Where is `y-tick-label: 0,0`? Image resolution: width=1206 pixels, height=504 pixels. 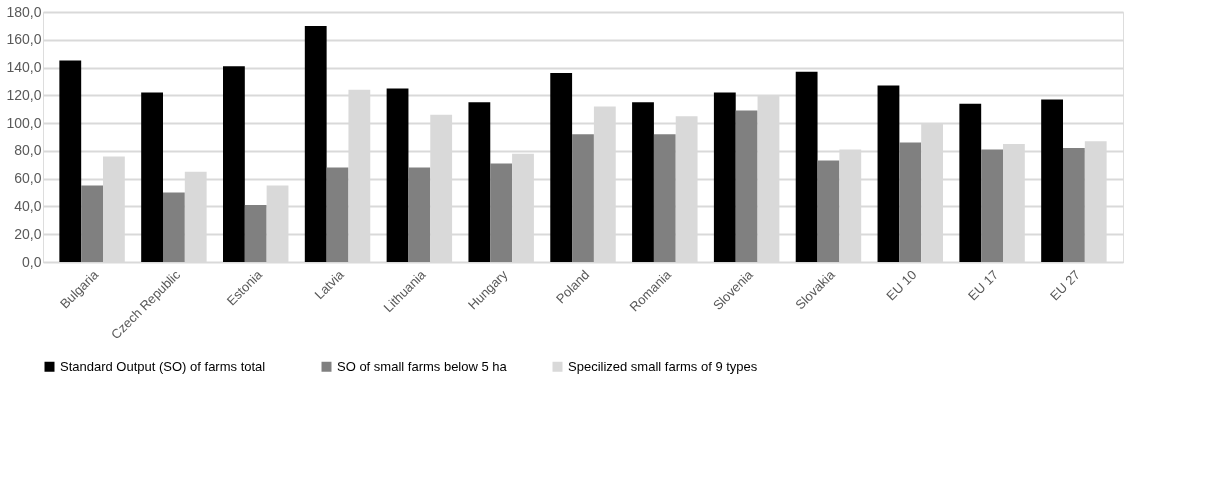
y-tick-label: 0,0 is located at coordinates (32, 261).